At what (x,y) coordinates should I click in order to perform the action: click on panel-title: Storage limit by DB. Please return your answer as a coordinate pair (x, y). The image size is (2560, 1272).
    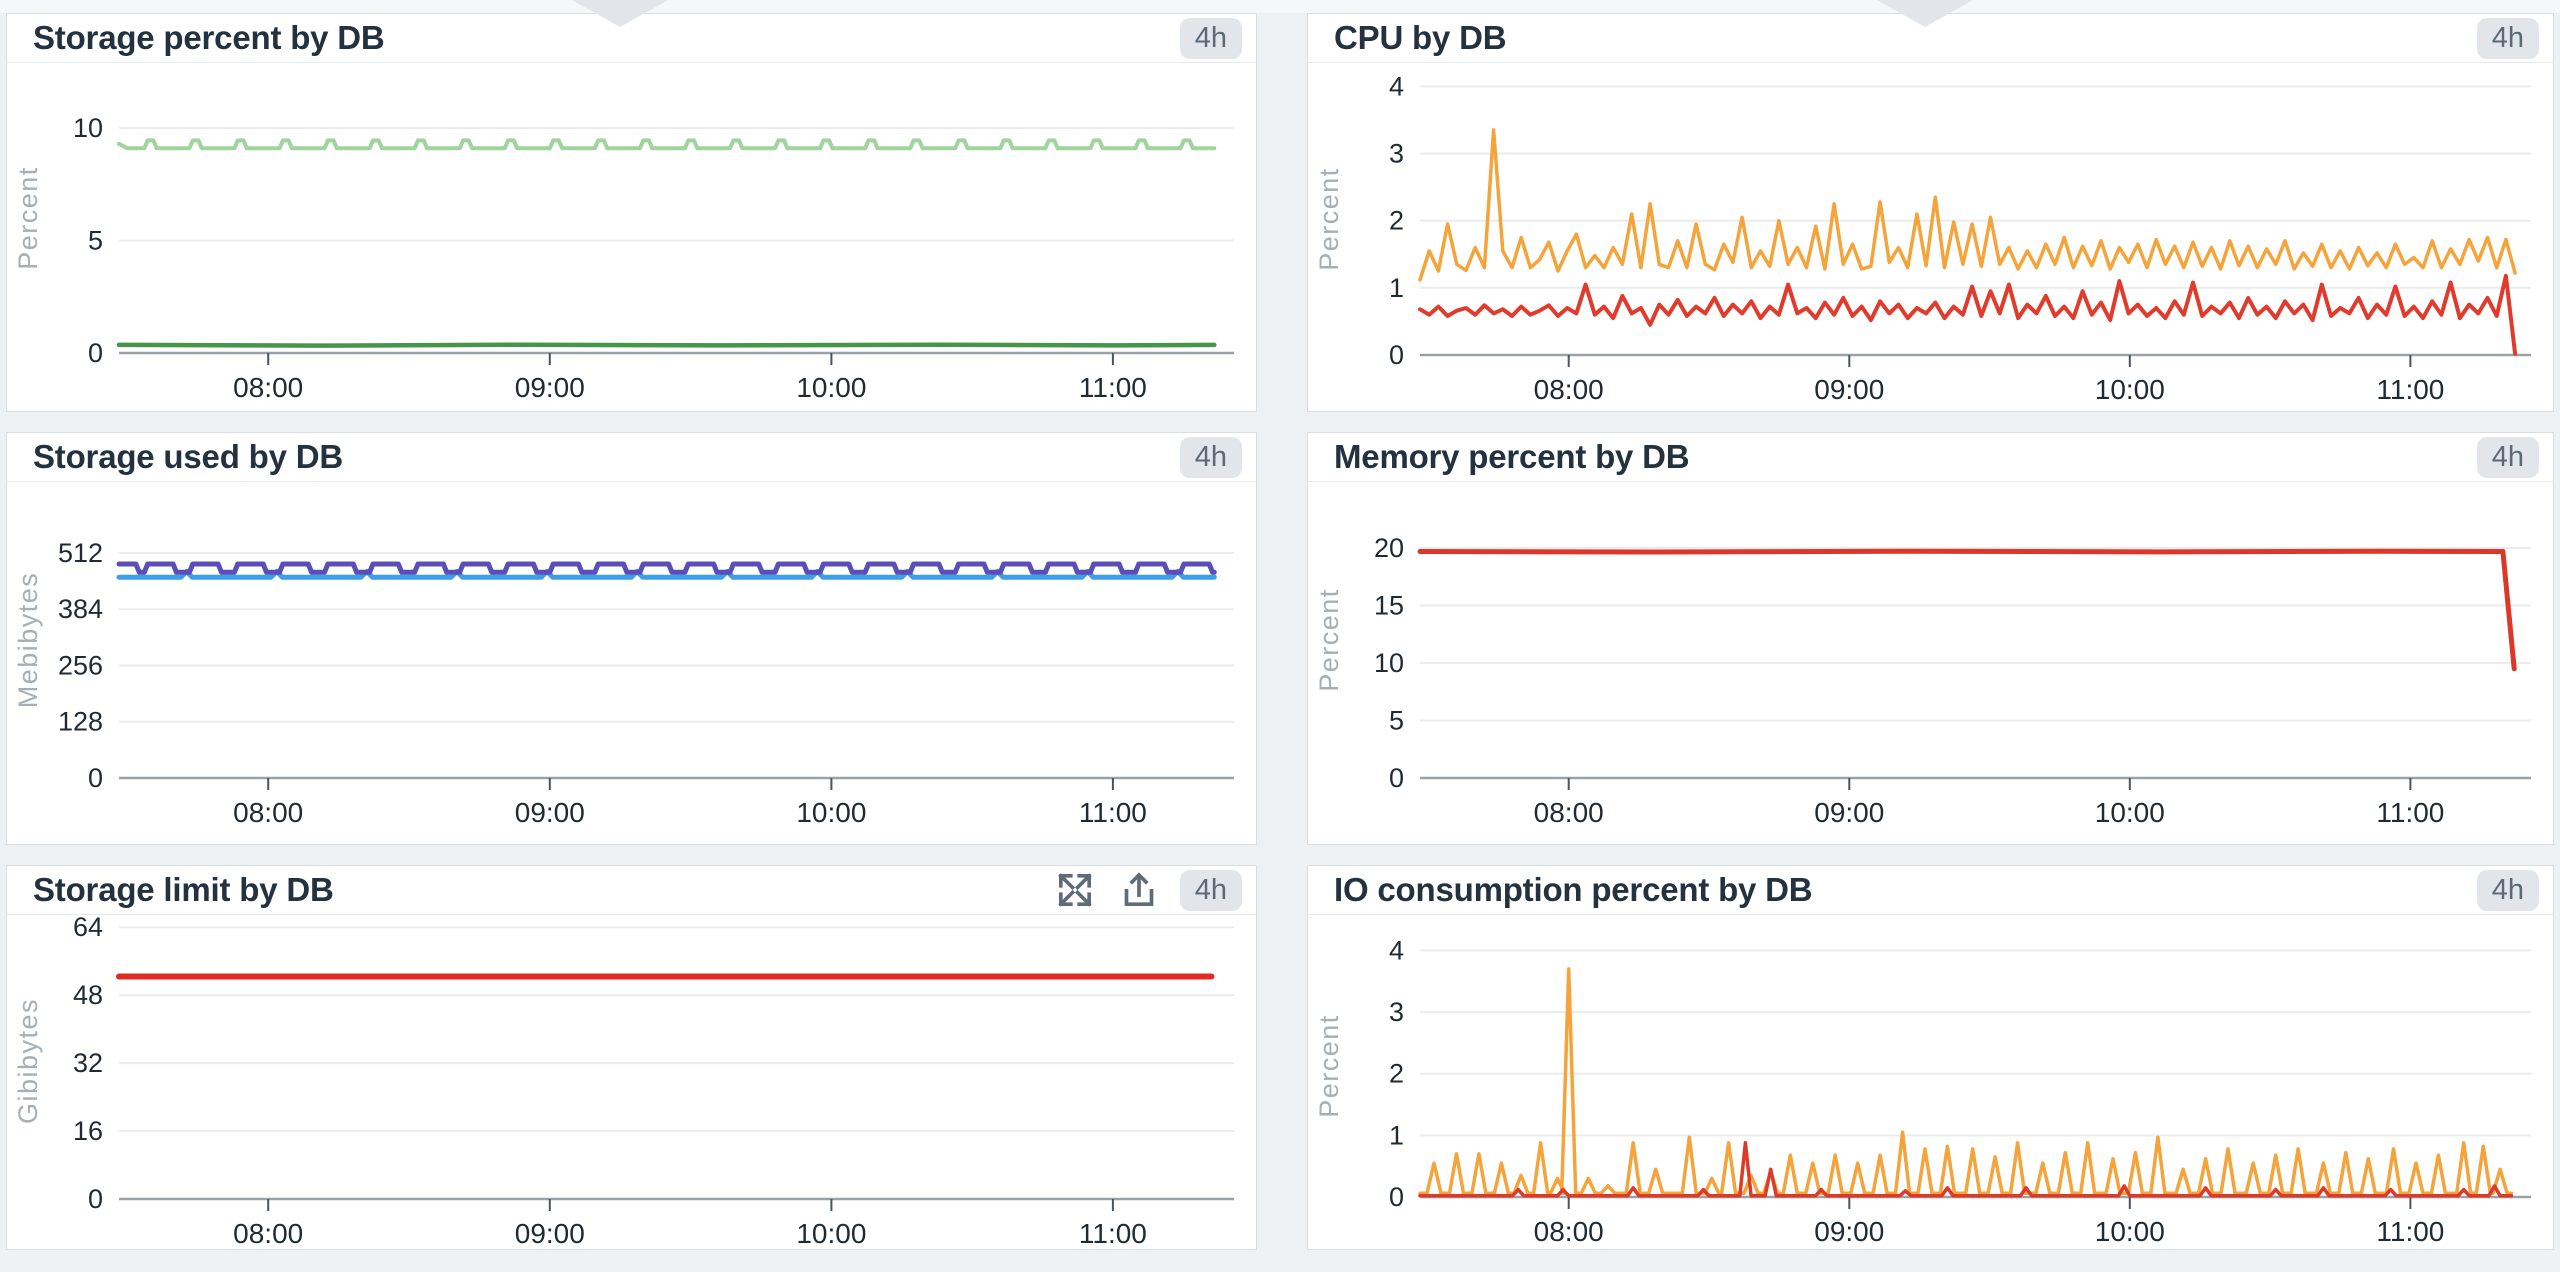
    Looking at the image, I should click on (183, 889).